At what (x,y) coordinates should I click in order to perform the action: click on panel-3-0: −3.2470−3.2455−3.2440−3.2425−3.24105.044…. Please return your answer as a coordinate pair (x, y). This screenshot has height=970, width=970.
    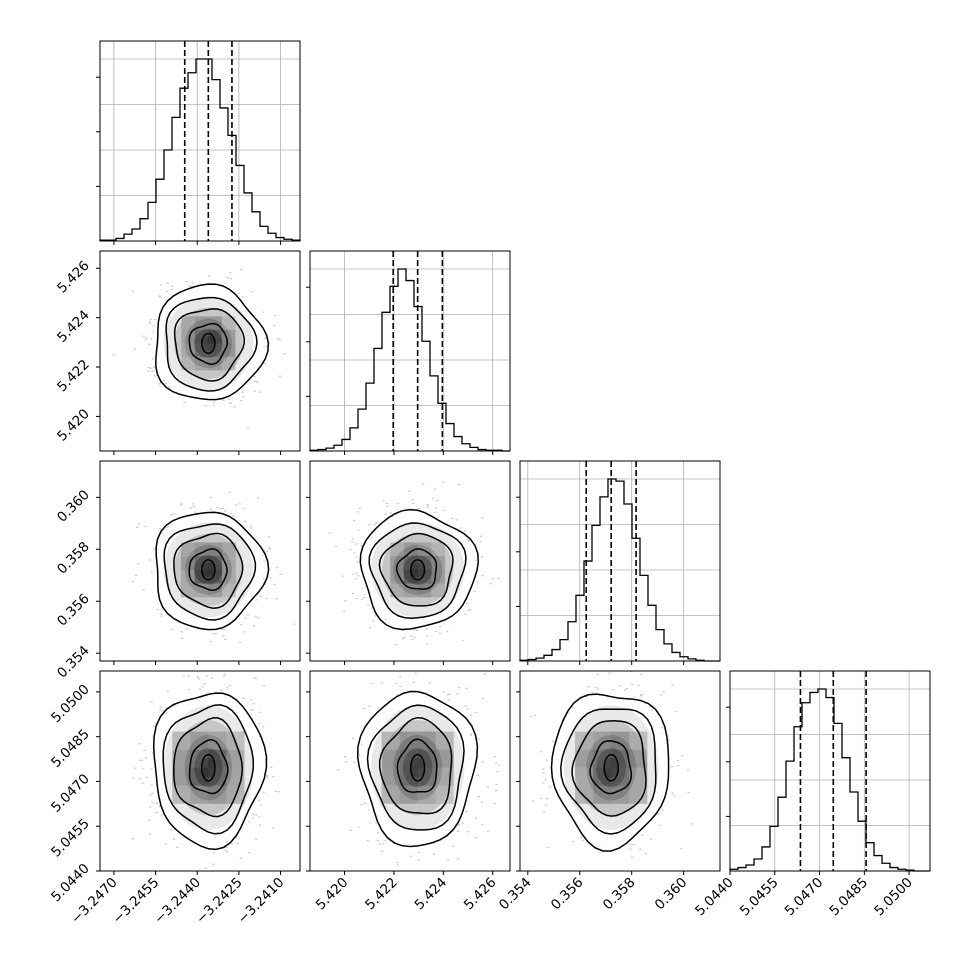
    Looking at the image, I should click on (174, 799).